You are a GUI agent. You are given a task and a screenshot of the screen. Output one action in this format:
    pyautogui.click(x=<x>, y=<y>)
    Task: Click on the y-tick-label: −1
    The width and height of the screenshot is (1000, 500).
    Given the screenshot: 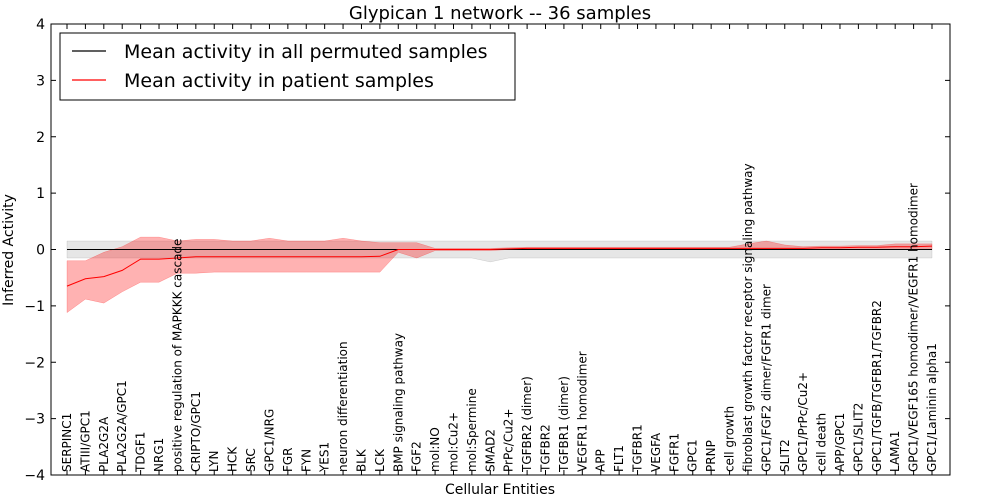 What is the action you would take?
    pyautogui.click(x=34, y=307)
    